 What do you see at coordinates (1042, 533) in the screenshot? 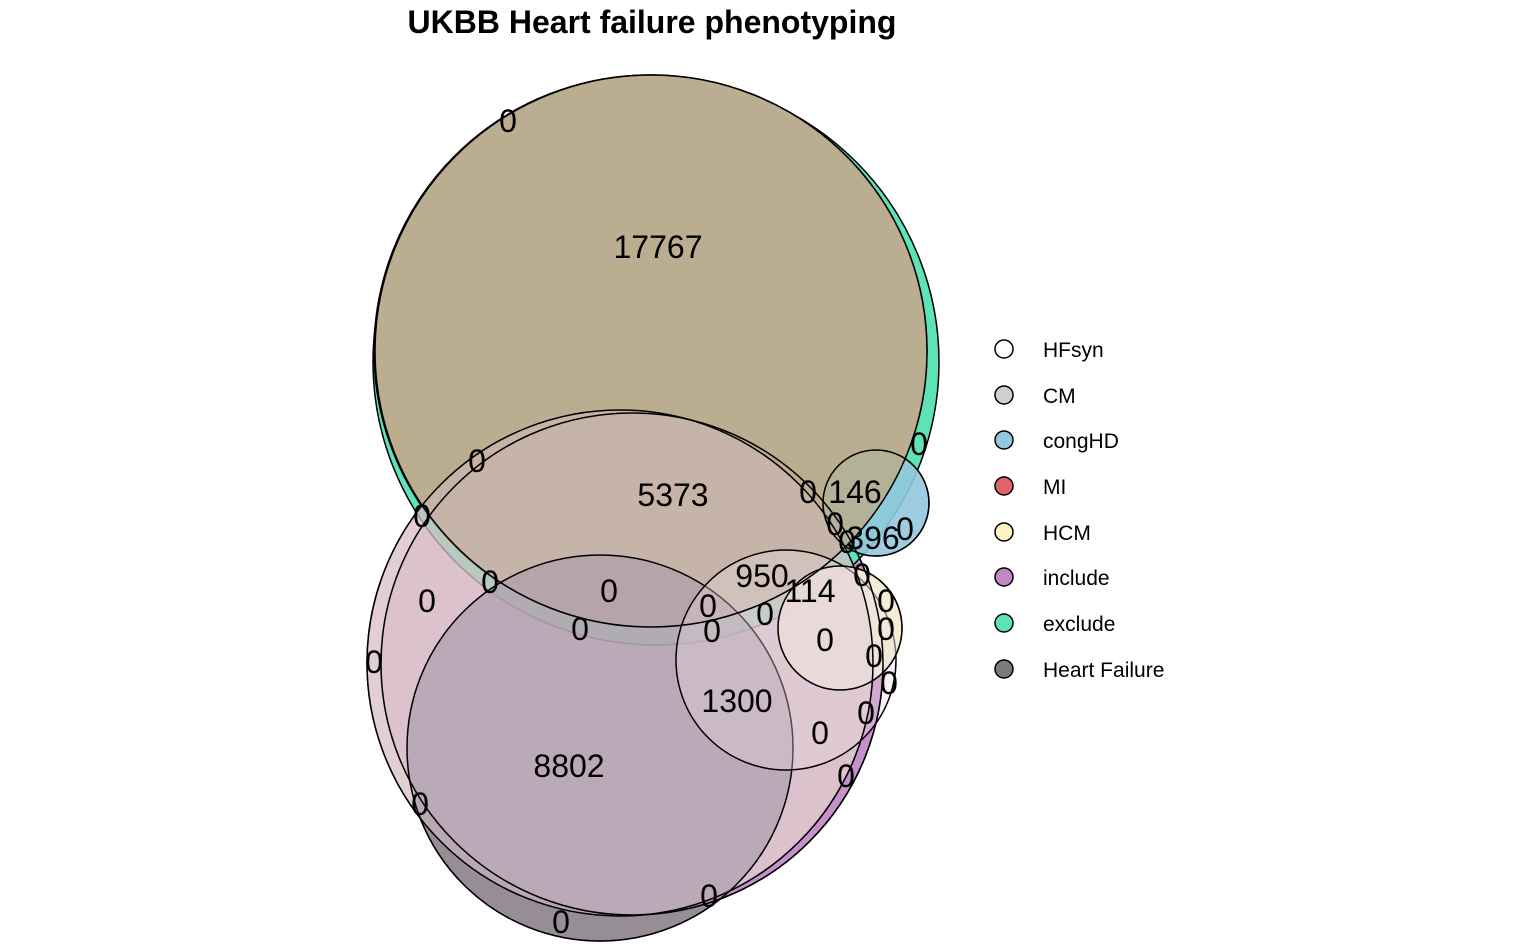
I see `legend-item-hcm: HCM` at bounding box center [1042, 533].